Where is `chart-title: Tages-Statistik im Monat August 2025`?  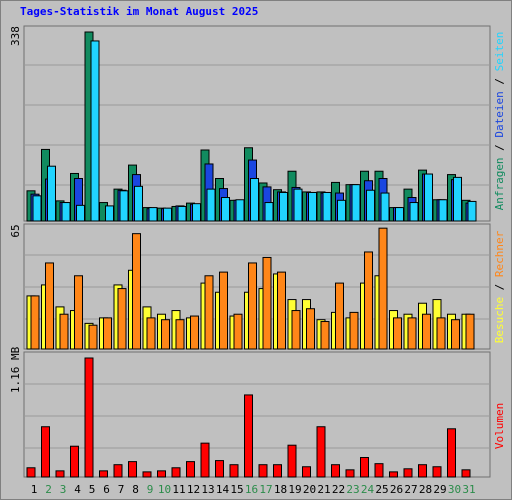 chart-title: Tages-Statistik im Monat August 2025 is located at coordinates (139, 11).